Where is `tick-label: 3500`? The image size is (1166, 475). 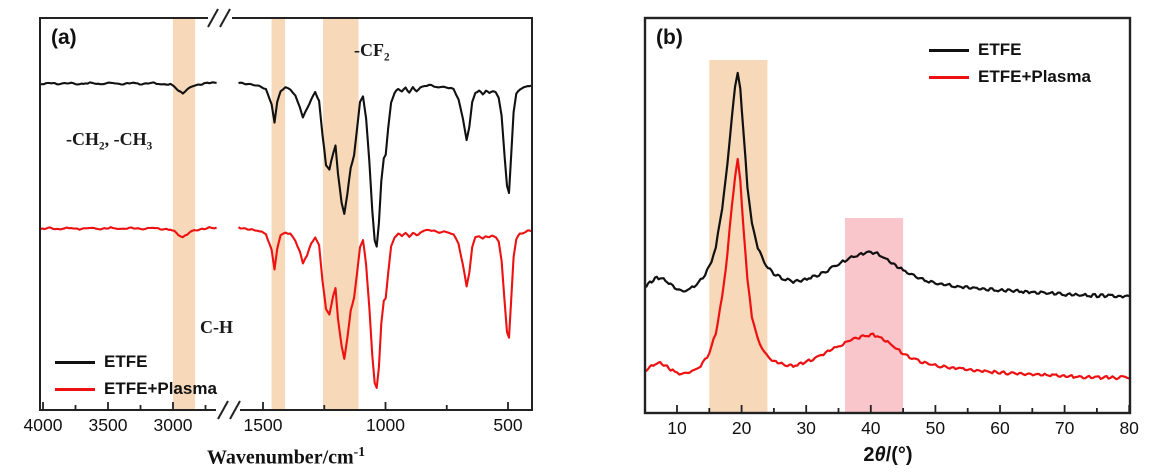
tick-label: 3500 is located at coordinates (108, 425).